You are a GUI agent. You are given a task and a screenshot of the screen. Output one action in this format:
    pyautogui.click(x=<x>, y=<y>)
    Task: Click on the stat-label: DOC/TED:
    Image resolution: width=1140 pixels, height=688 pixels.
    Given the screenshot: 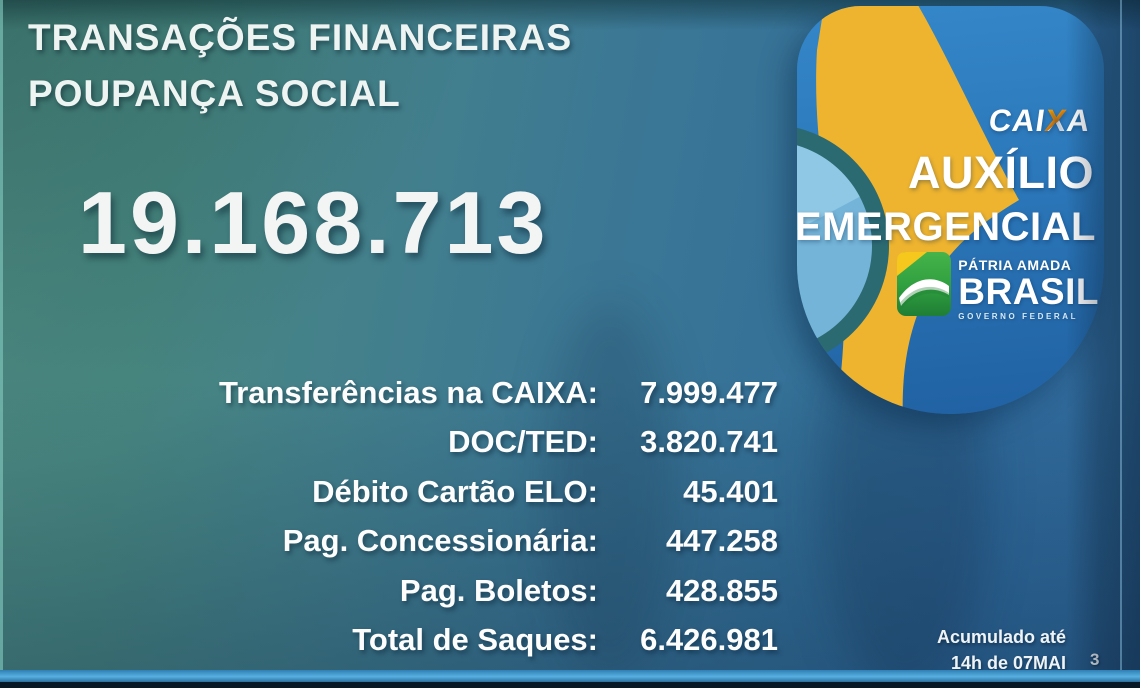 What is the action you would take?
    pyautogui.click(x=523, y=442)
    